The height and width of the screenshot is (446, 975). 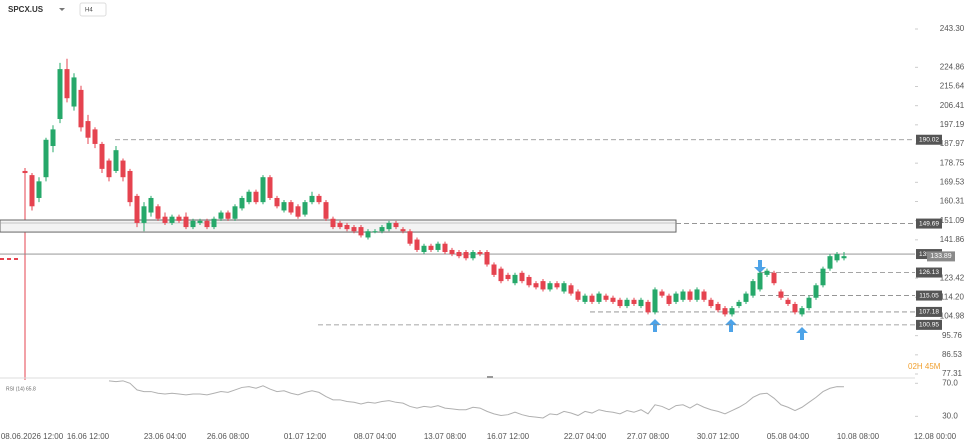 What do you see at coordinates (62, 9) in the screenshot?
I see `symbol-dropdown` at bounding box center [62, 9].